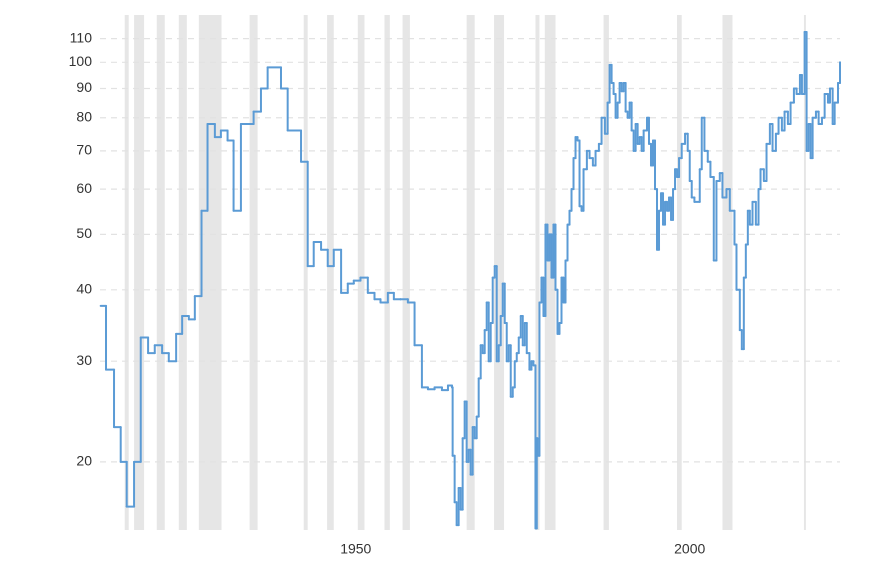 The image size is (888, 565). I want to click on y-tick-label: 30, so click(84, 360).